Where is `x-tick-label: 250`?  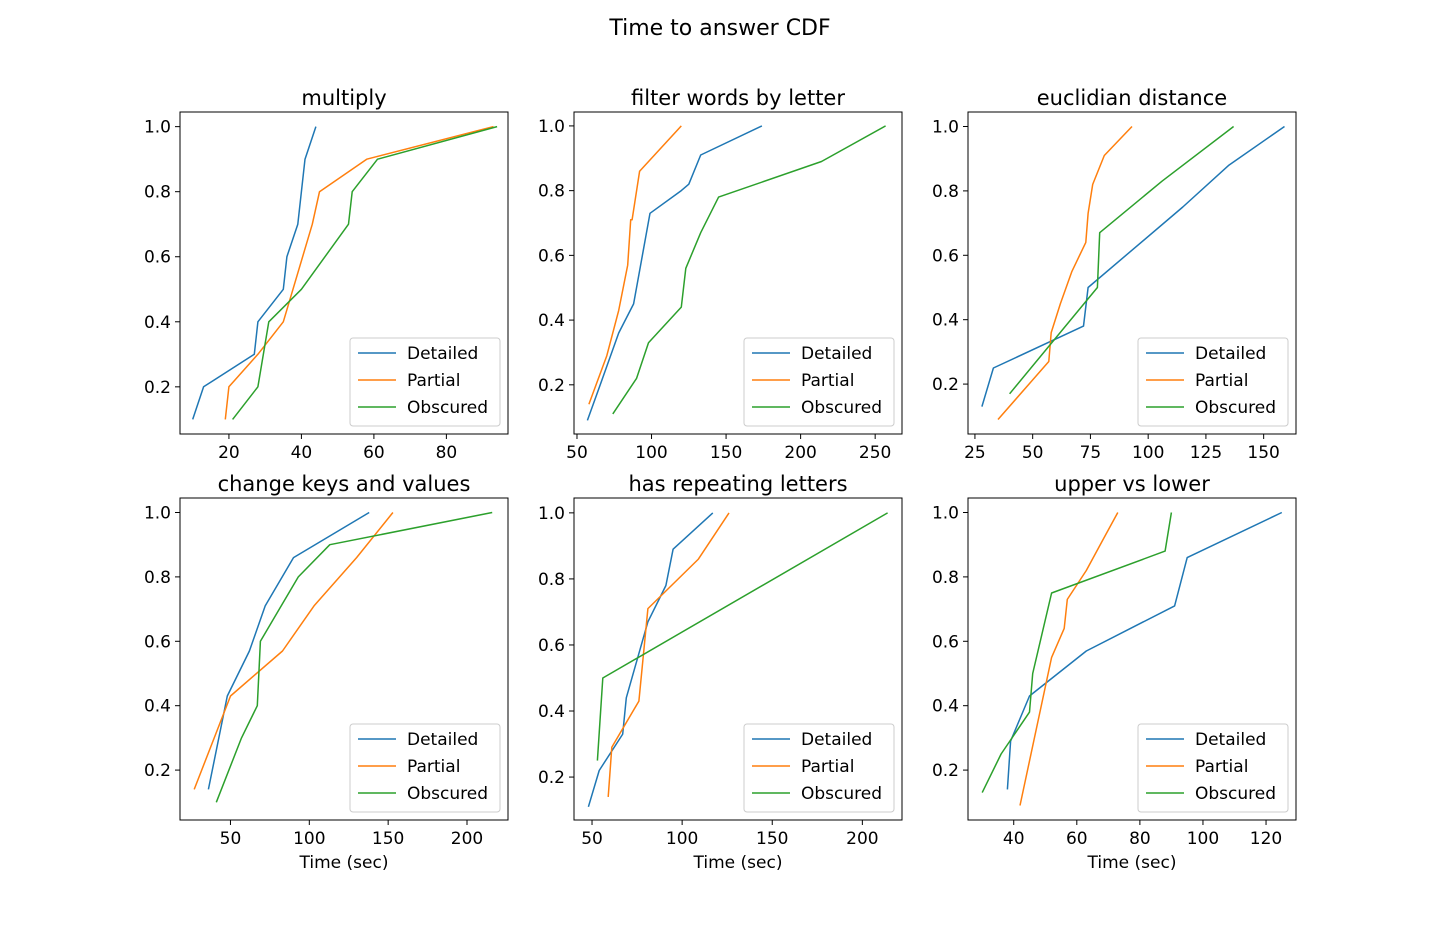
x-tick-label: 250 is located at coordinates (875, 453).